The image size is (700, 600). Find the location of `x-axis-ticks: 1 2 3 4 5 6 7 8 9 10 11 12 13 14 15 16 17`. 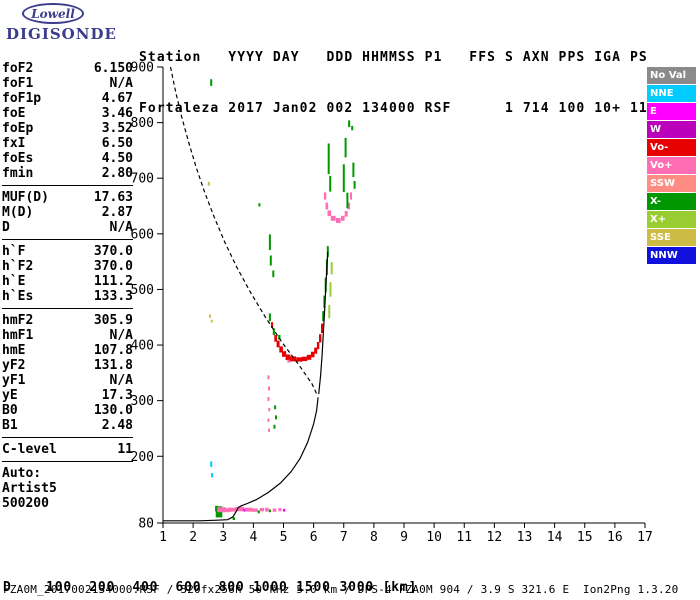

x-axis-ticks: 1 2 3 4 5 6 7 8 9 10 11 12 13 14 15 16 17 is located at coordinates (406, 534).